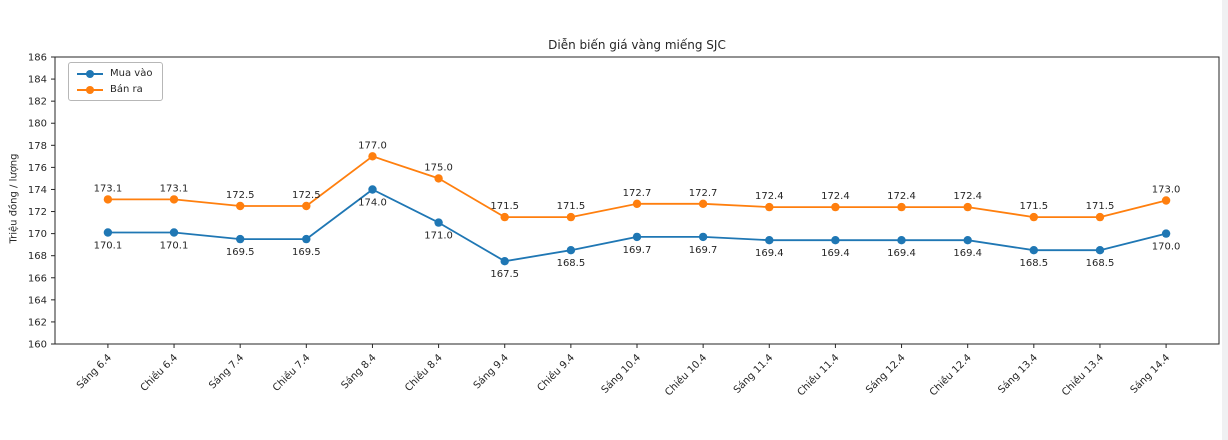 This screenshot has width=1228, height=440. What do you see at coordinates (131, 73) in the screenshot?
I see `legend-label-mua-vao: Mua vào` at bounding box center [131, 73].